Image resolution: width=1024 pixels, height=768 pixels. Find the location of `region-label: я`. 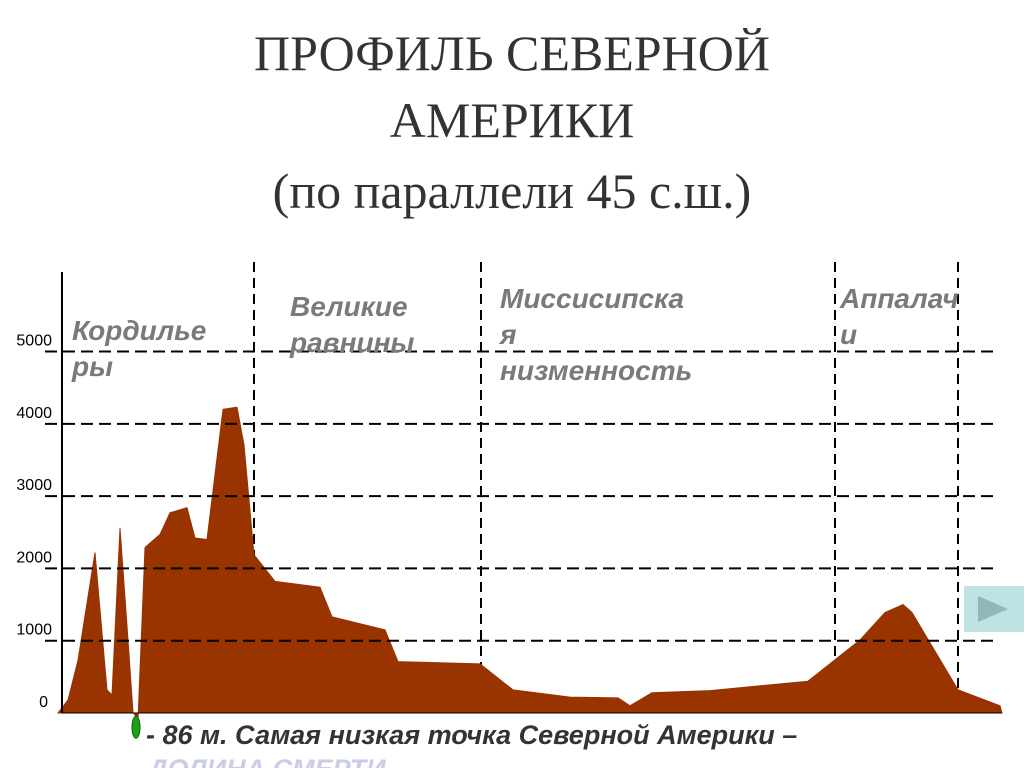

region-label: я is located at coordinates (507, 334).